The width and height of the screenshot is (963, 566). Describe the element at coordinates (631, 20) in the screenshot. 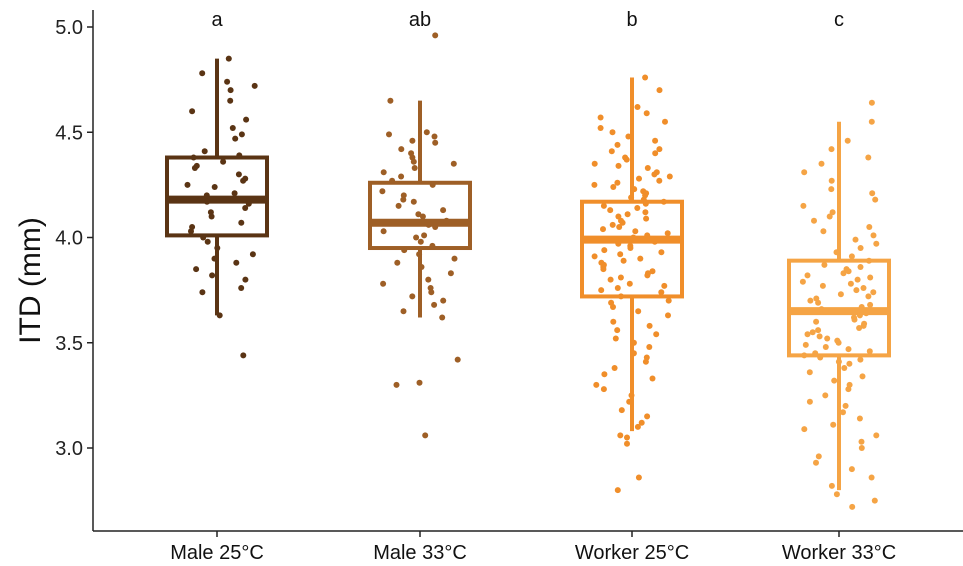

I see `significance-letter: b` at that location.